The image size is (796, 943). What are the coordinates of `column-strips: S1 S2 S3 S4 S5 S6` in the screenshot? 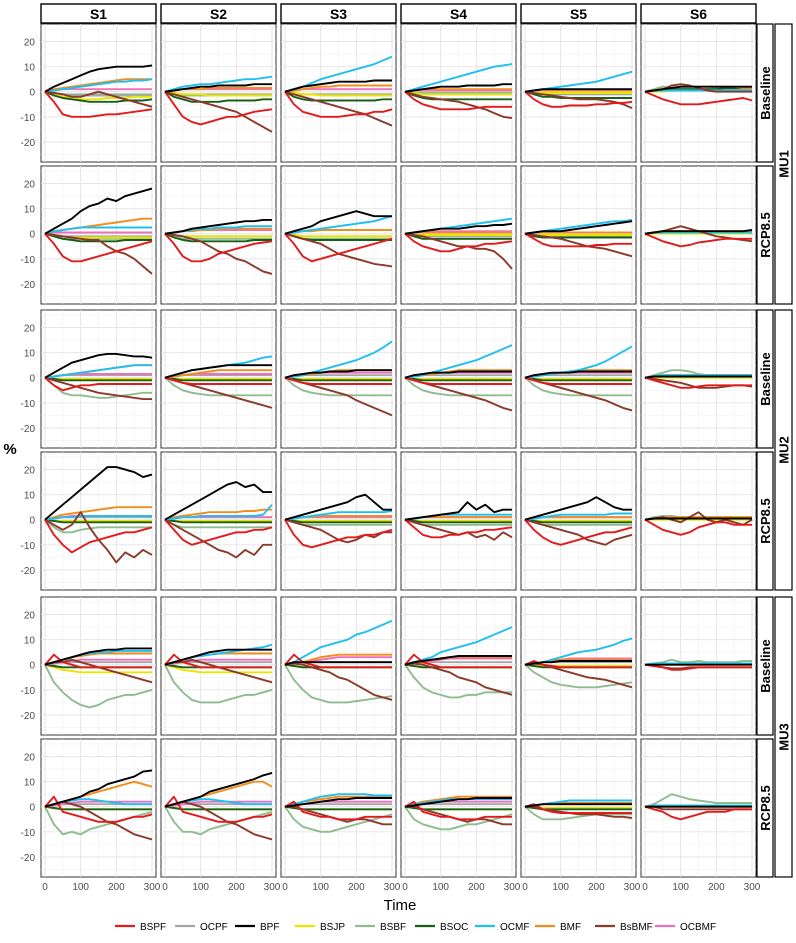 It's located at (398, 13).